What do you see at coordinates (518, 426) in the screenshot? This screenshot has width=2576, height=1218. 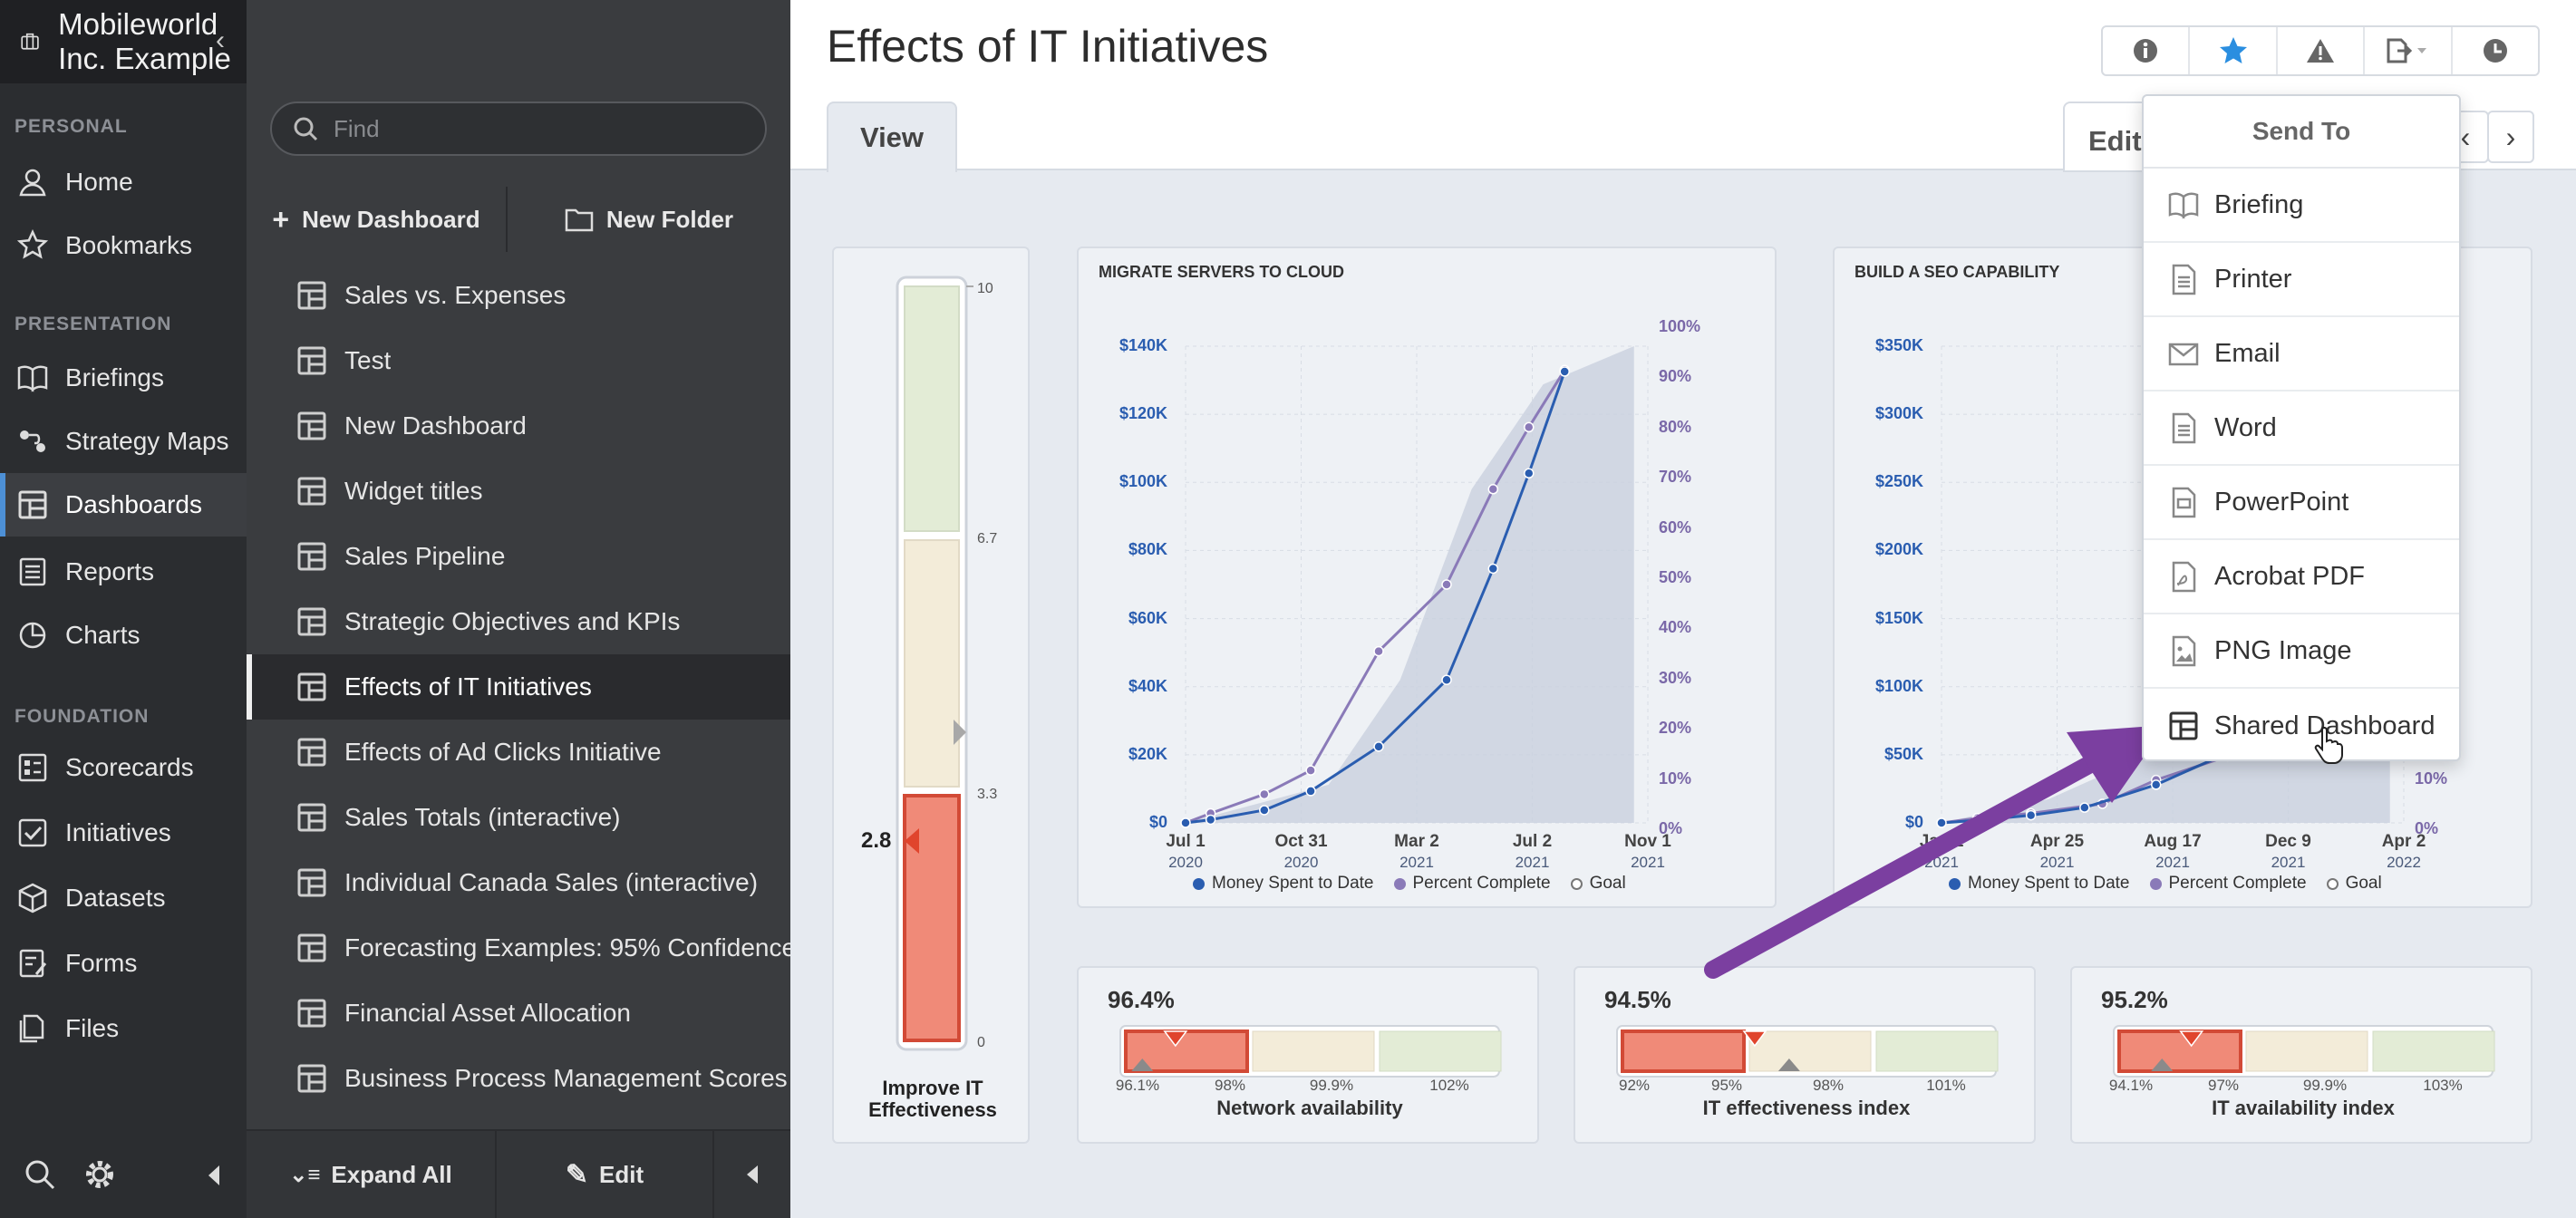 I see `dashboard-list-item: New Dashboard` at bounding box center [518, 426].